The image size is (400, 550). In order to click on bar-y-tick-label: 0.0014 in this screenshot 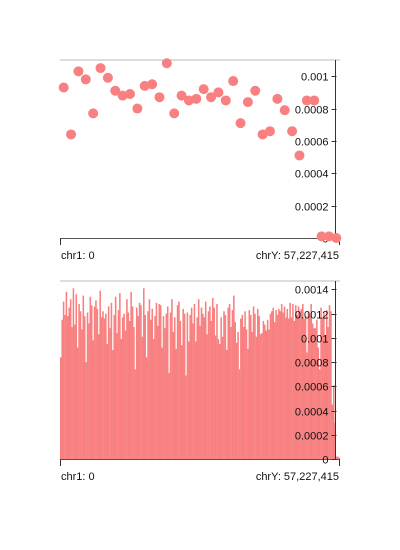, I will do `click(312, 291)`.